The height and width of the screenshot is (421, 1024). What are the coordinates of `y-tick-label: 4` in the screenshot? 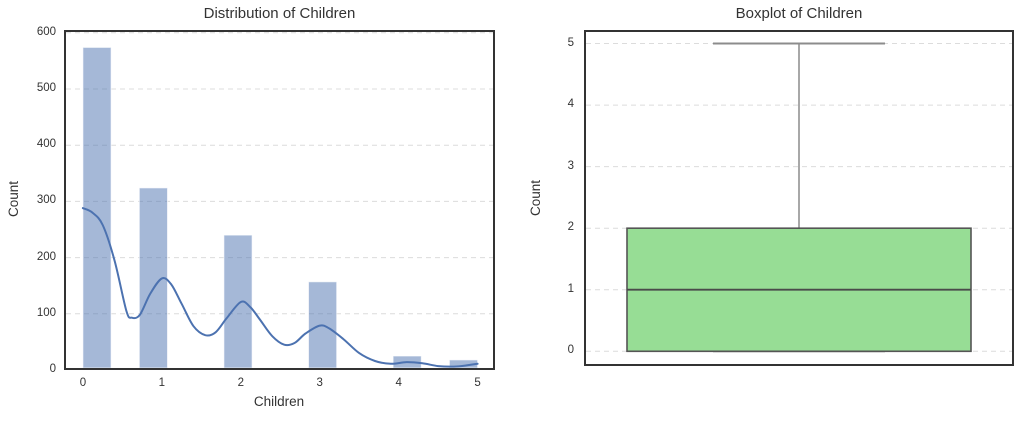 It's located at (570, 104).